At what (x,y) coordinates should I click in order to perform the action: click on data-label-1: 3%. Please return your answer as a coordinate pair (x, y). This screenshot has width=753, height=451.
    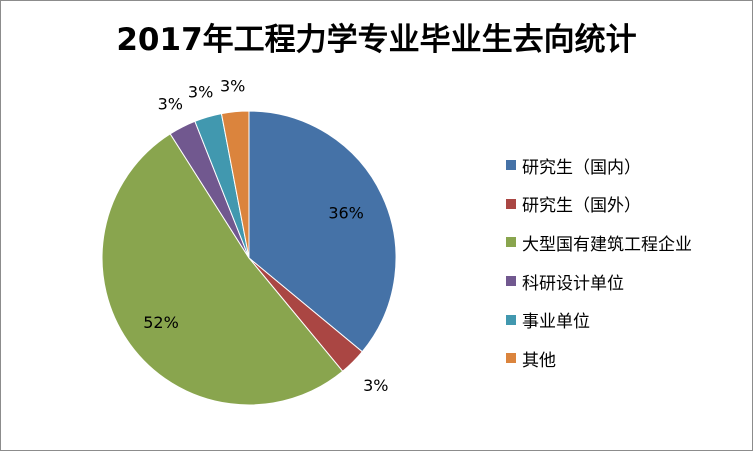
    Looking at the image, I should click on (375, 385).